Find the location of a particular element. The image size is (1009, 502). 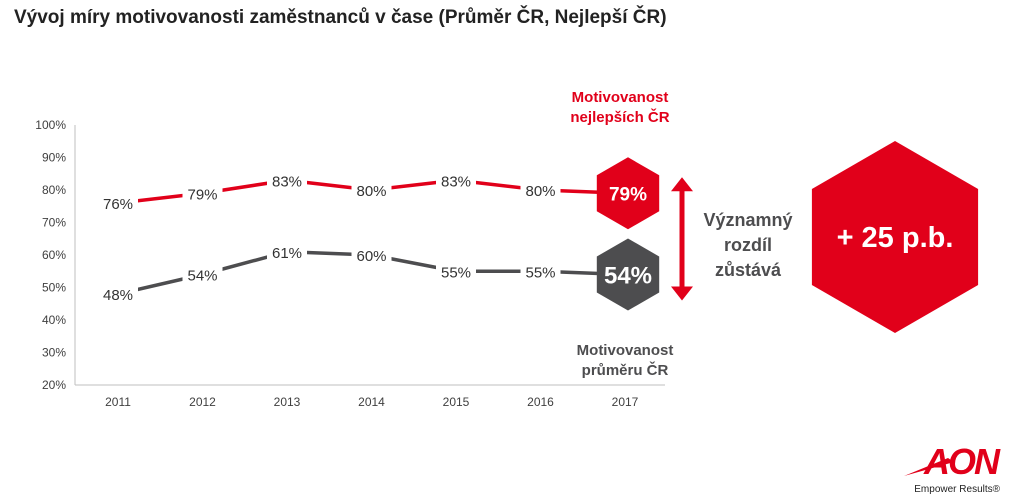

x-tick-label: 2015 is located at coordinates (456, 402).